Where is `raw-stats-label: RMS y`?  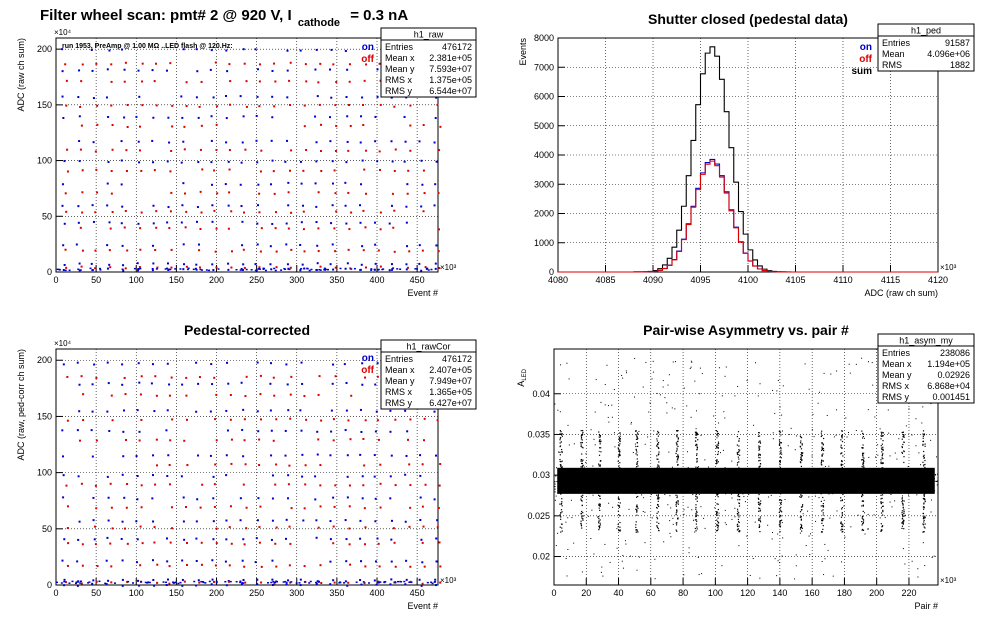 raw-stats-label: RMS y is located at coordinates (399, 91).